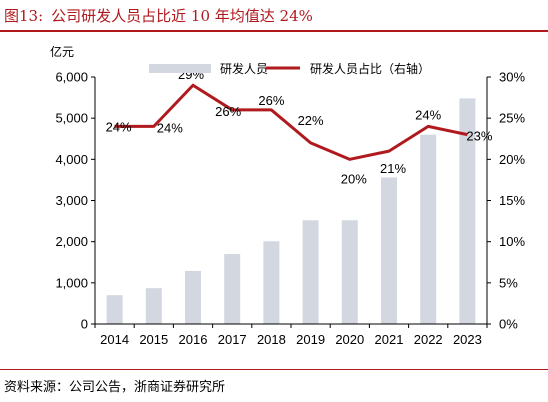 The width and height of the screenshot is (548, 402). I want to click on left-tick-label: 0, so click(84, 324).